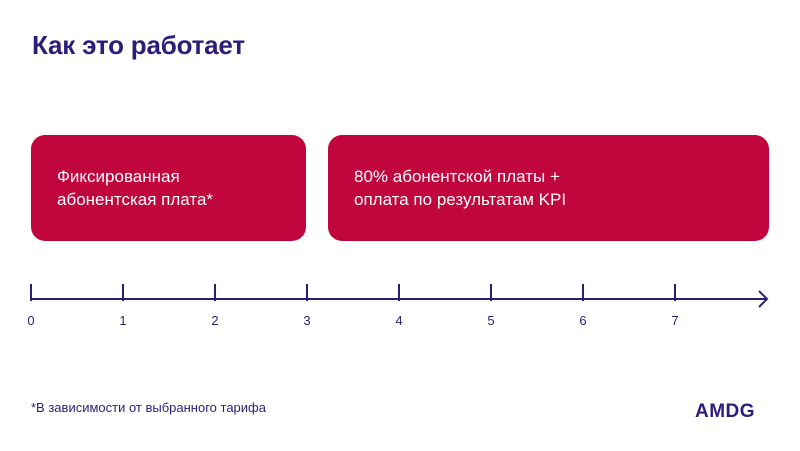 Image resolution: width=800 pixels, height=451 pixels. I want to click on timeline-tick-label: 4, so click(399, 320).